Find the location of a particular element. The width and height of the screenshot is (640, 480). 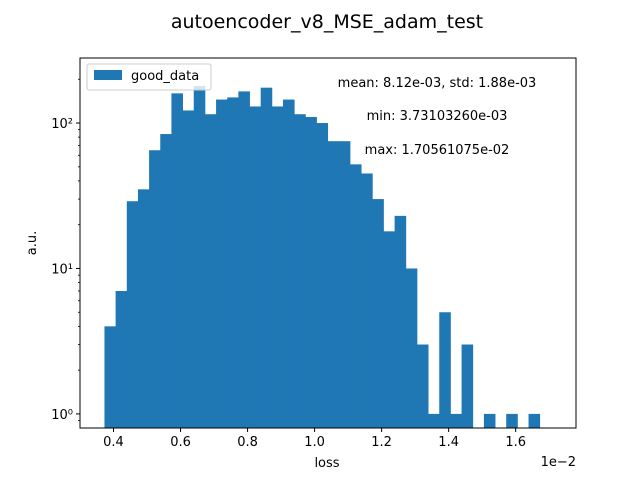

y-axis-ticks: 10⁰ 10¹ 10² is located at coordinates (65, 250).